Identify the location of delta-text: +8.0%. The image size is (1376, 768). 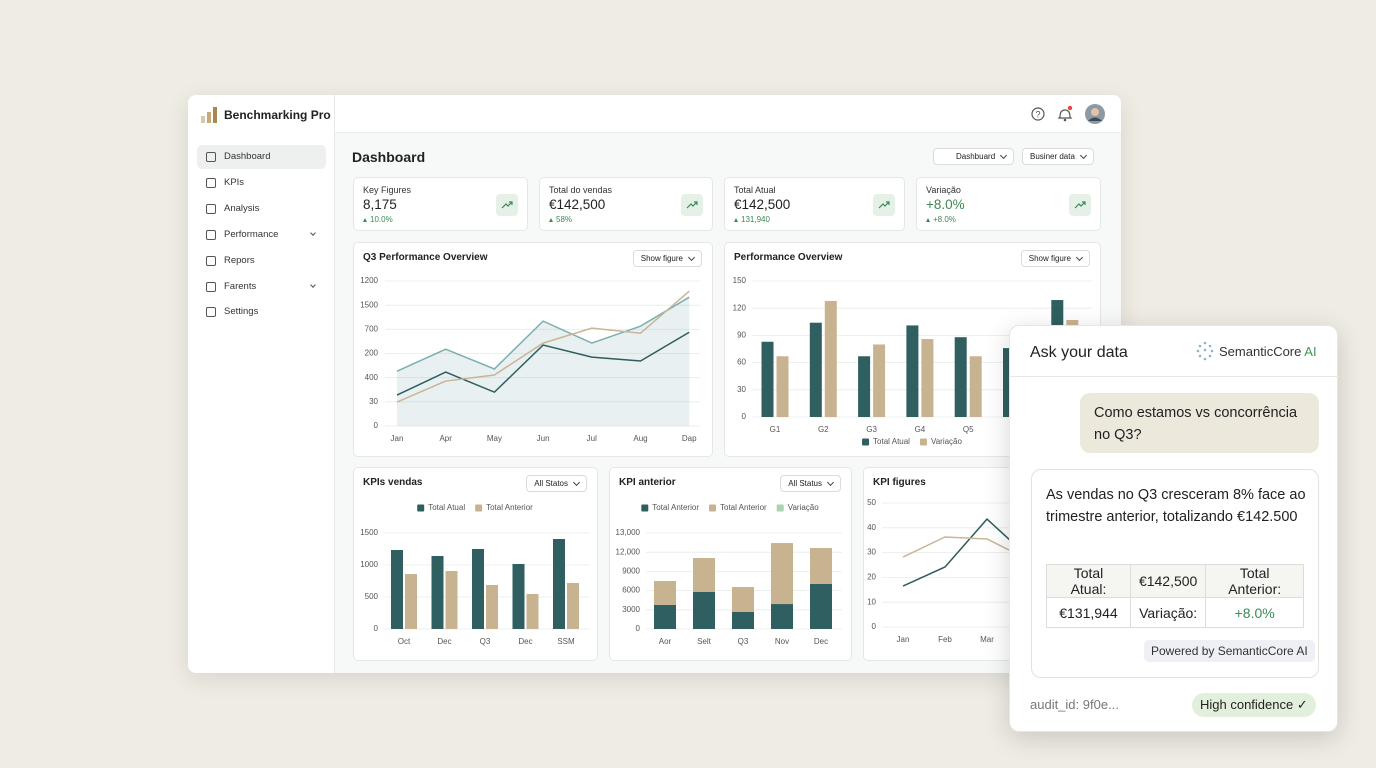
(944, 219).